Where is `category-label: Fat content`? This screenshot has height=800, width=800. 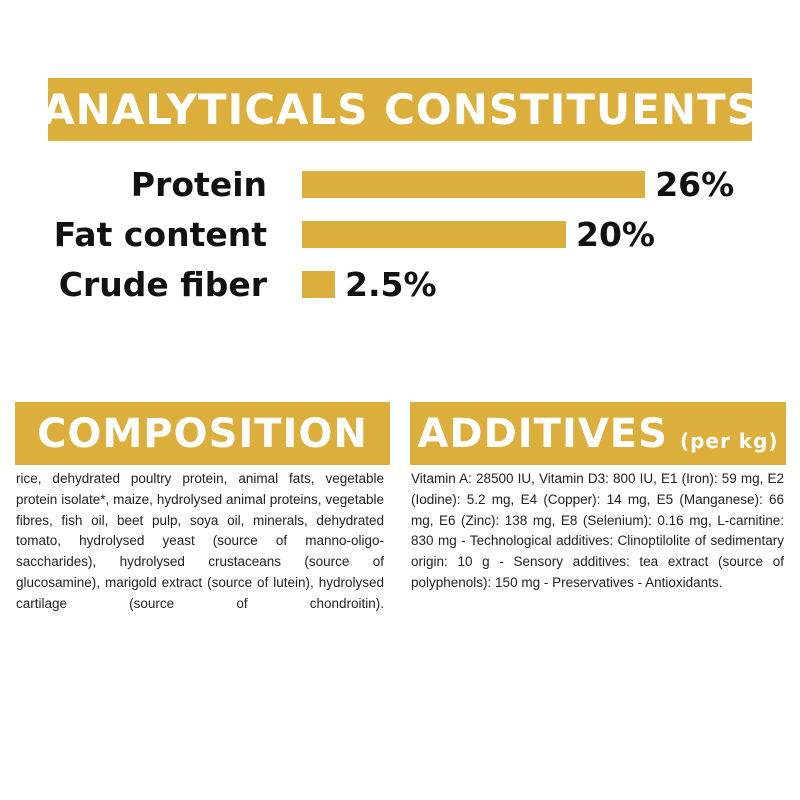
category-label: Fat content is located at coordinates (160, 234).